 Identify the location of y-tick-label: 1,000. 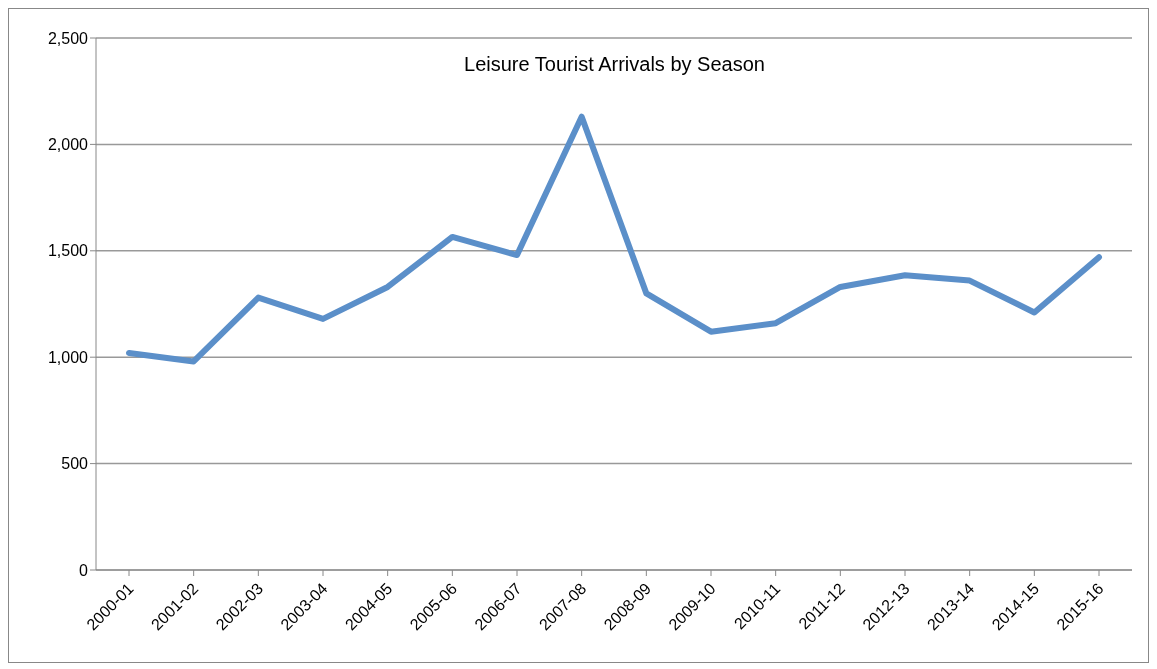
(68, 357).